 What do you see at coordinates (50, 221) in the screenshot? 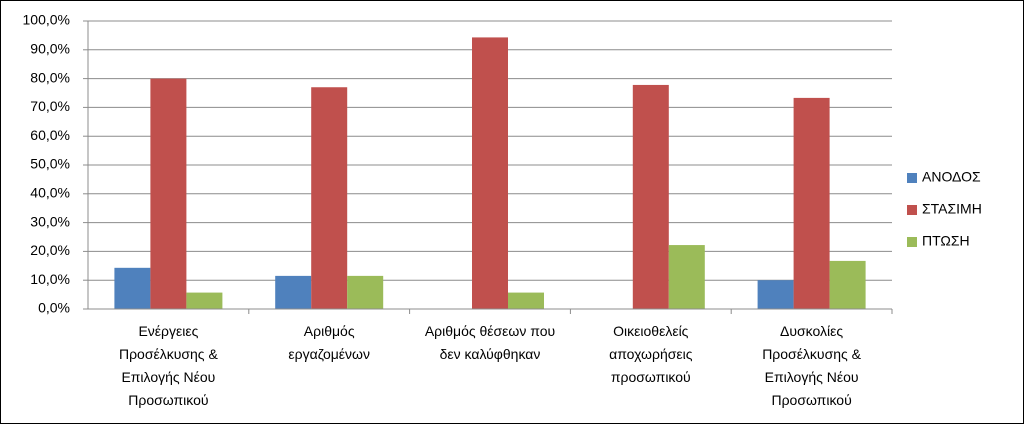
I see `y-tick-label: 30,0%` at bounding box center [50, 221].